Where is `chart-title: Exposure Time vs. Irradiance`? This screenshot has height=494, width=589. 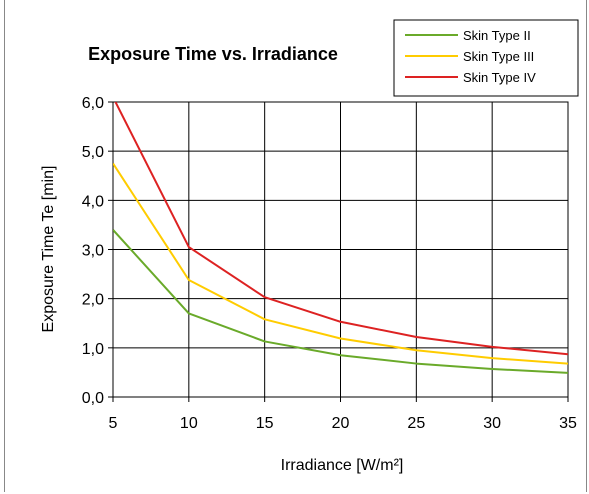 chart-title: Exposure Time vs. Irradiance is located at coordinates (213, 54).